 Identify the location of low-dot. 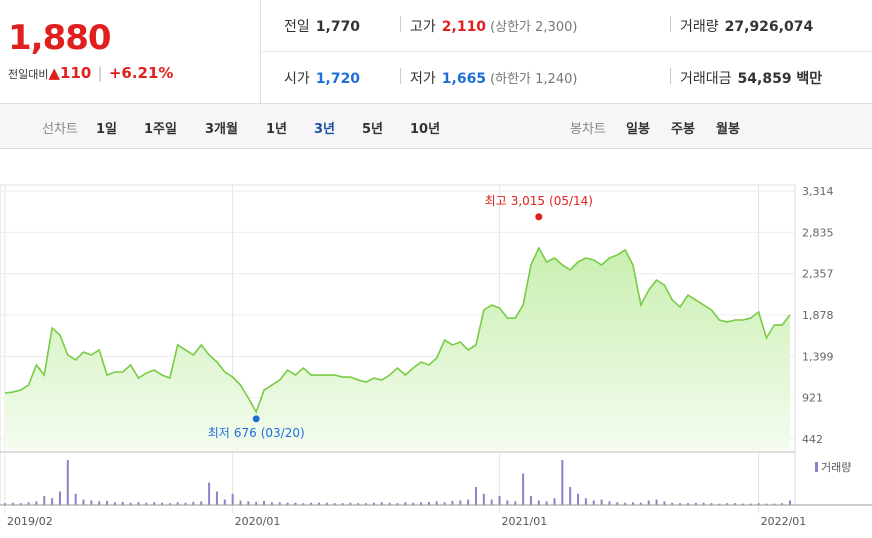
(256, 419).